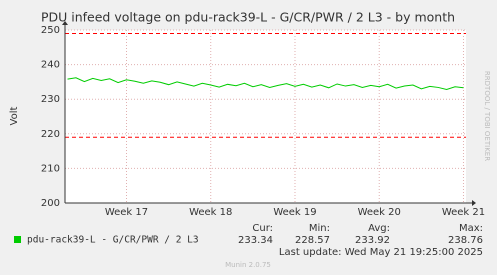 This screenshot has height=275, width=497. What do you see at coordinates (50, 168) in the screenshot?
I see `y-tick-label: 210` at bounding box center [50, 168].